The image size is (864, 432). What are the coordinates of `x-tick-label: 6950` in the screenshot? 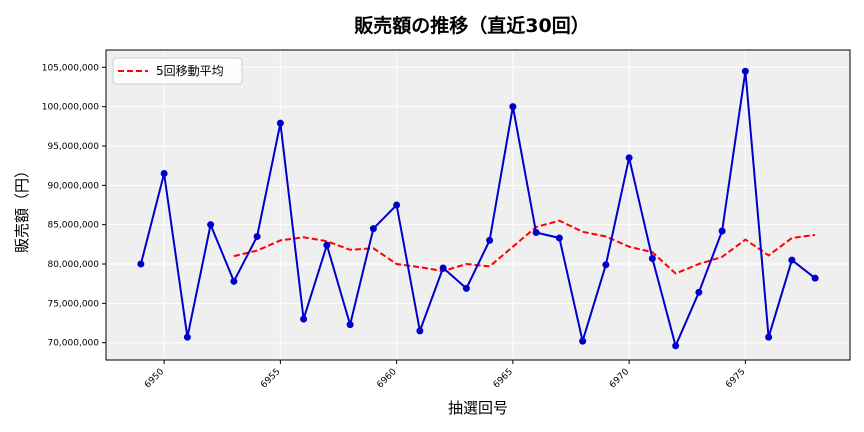 It's located at (154, 378).